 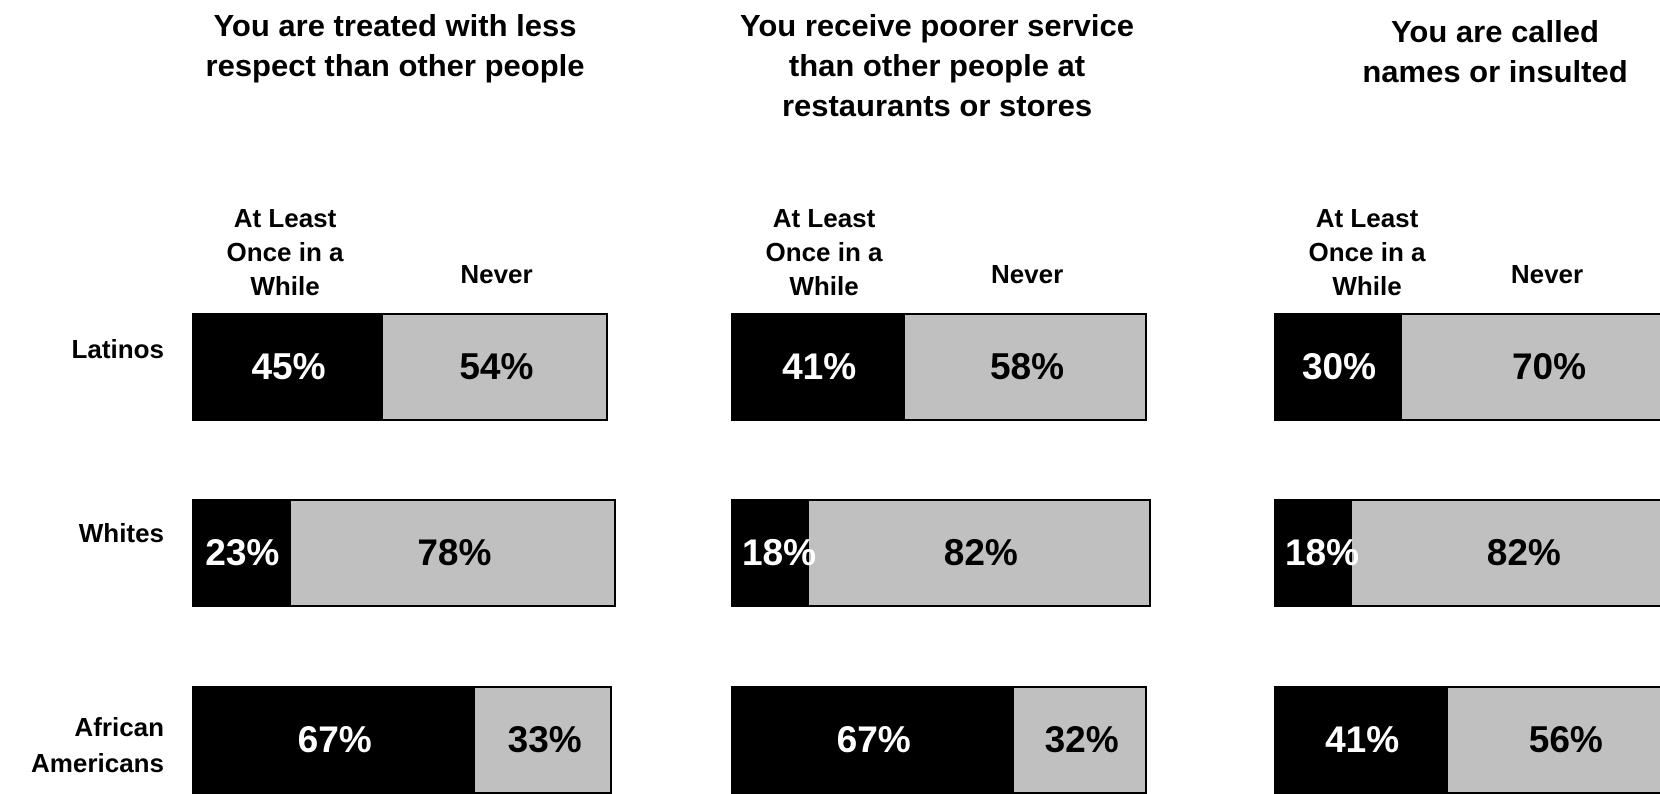 I want to click on bar-1-2: 67% 32%, so click(x=939, y=740).